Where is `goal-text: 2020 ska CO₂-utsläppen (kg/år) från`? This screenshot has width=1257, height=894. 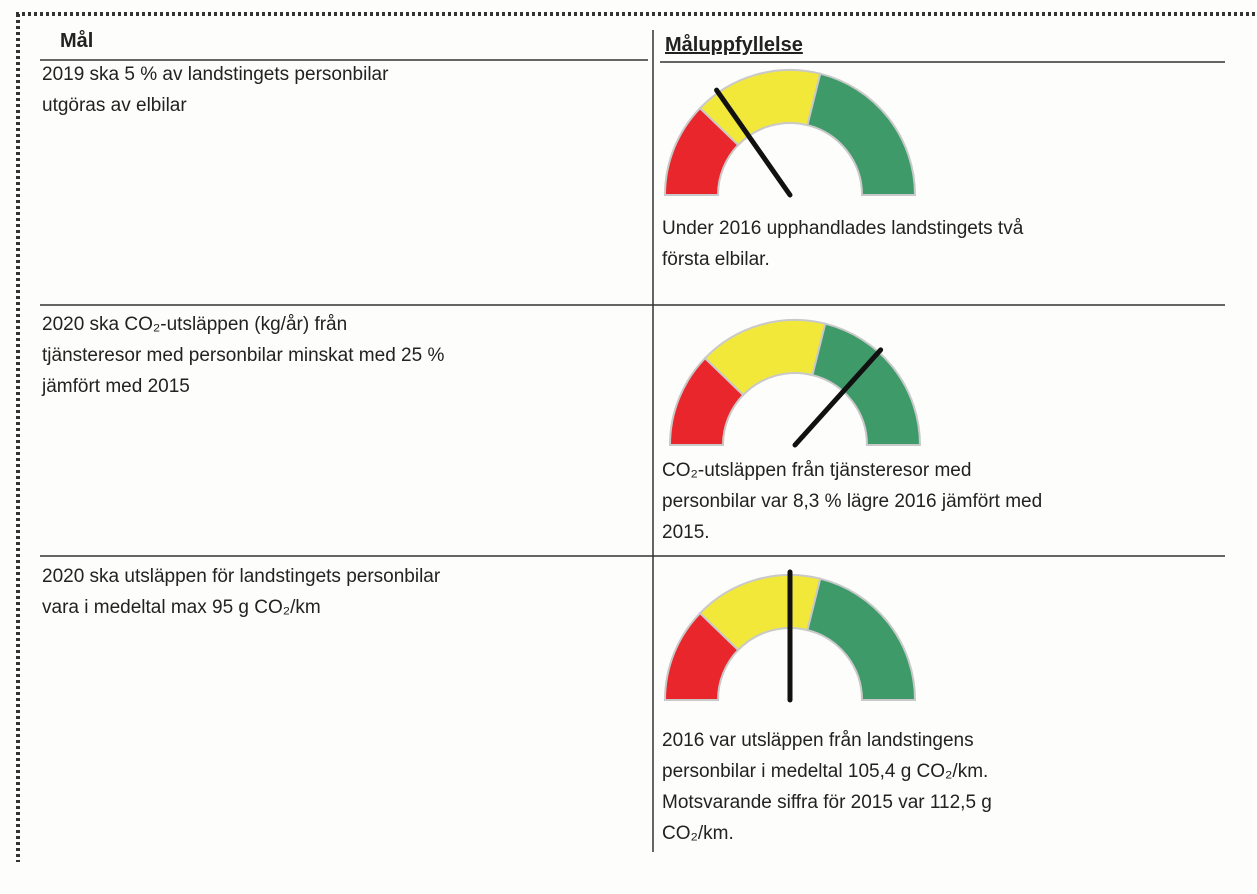 goal-text: 2020 ska CO₂-utsläppen (kg/år) från is located at coordinates (195, 324).